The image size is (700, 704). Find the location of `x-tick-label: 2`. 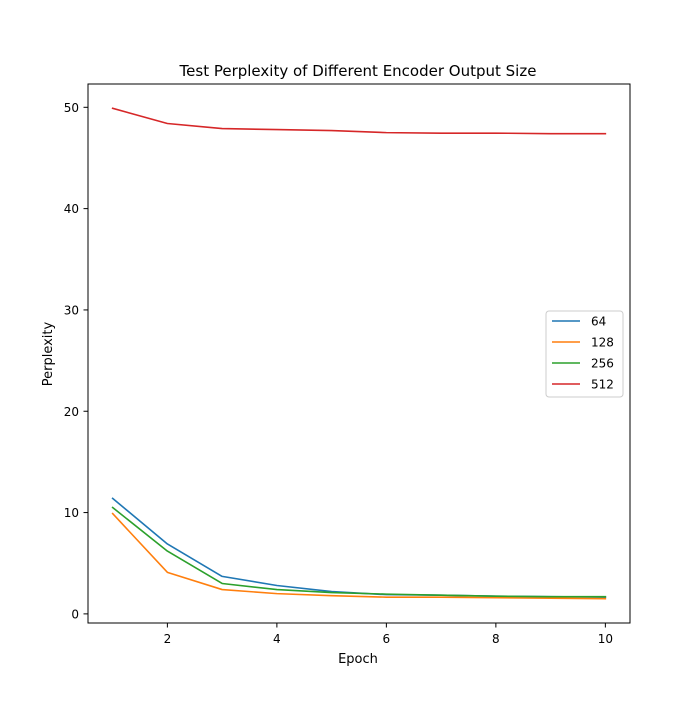

x-tick-label: 2 is located at coordinates (168, 639).